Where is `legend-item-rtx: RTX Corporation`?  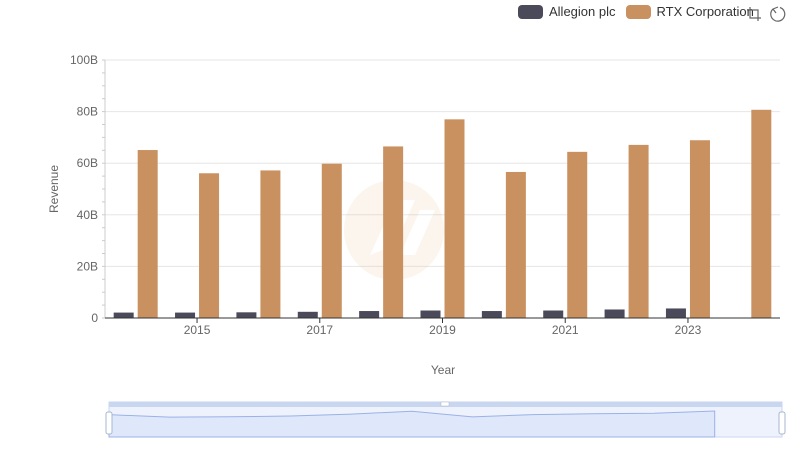
legend-item-rtx: RTX Corporation is located at coordinates (689, 11).